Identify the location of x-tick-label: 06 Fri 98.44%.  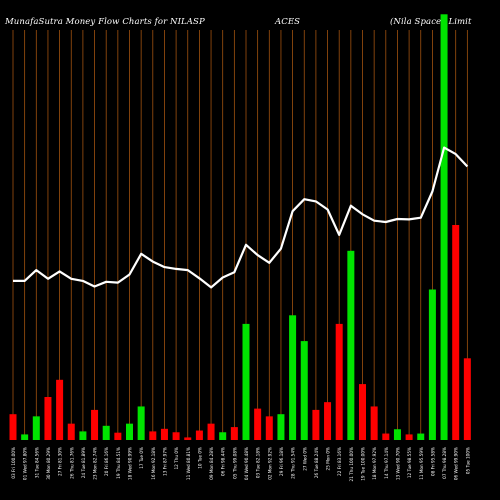
(223, 461).